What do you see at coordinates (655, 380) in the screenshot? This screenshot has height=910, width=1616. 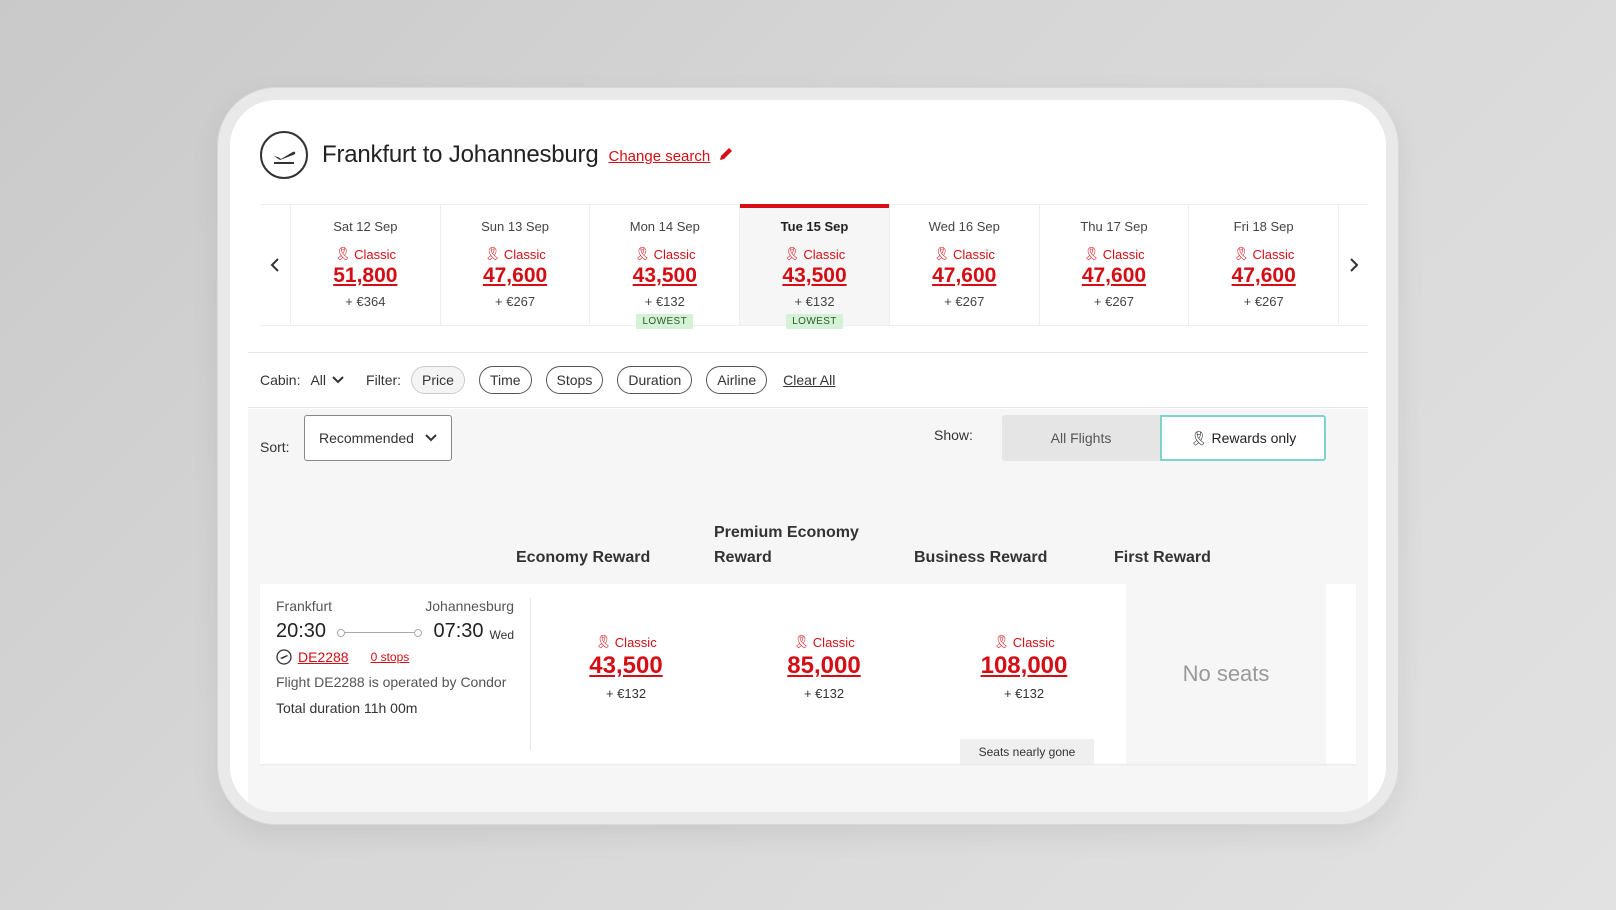 I see `filter-pill-duration: Duration` at bounding box center [655, 380].